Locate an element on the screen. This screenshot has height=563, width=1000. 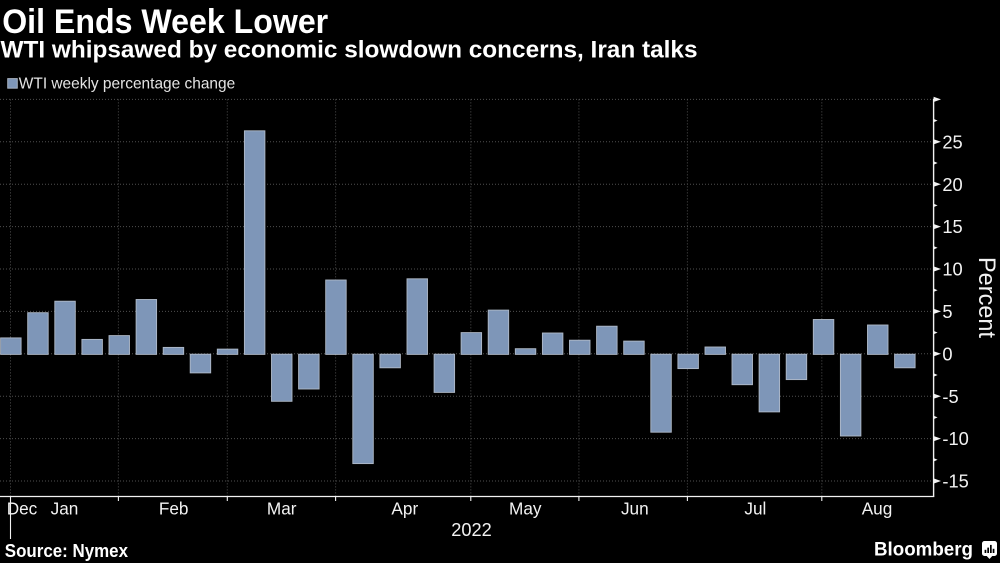
svg-text: Source: Nymex is located at coordinates (67, 550).